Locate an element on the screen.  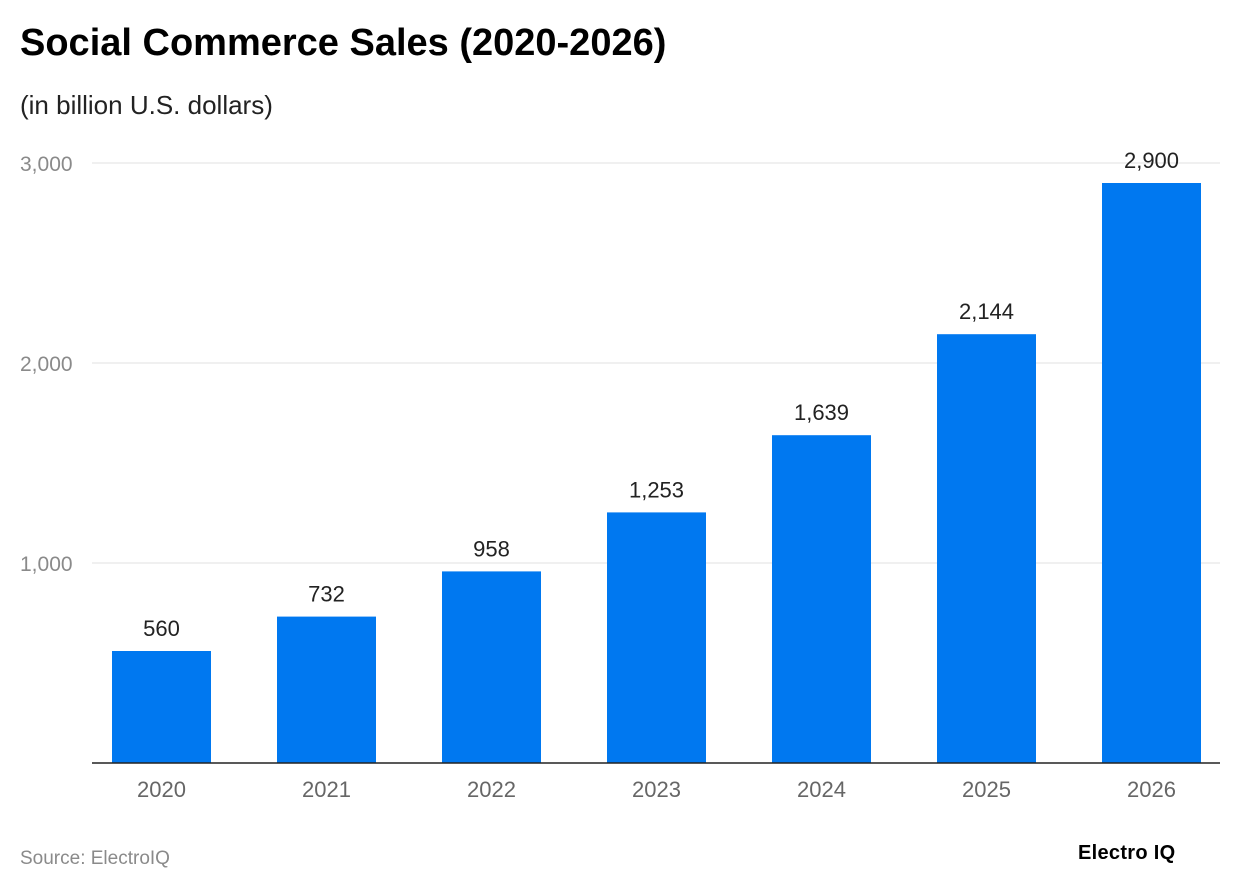
data-label: 732 is located at coordinates (326, 594).